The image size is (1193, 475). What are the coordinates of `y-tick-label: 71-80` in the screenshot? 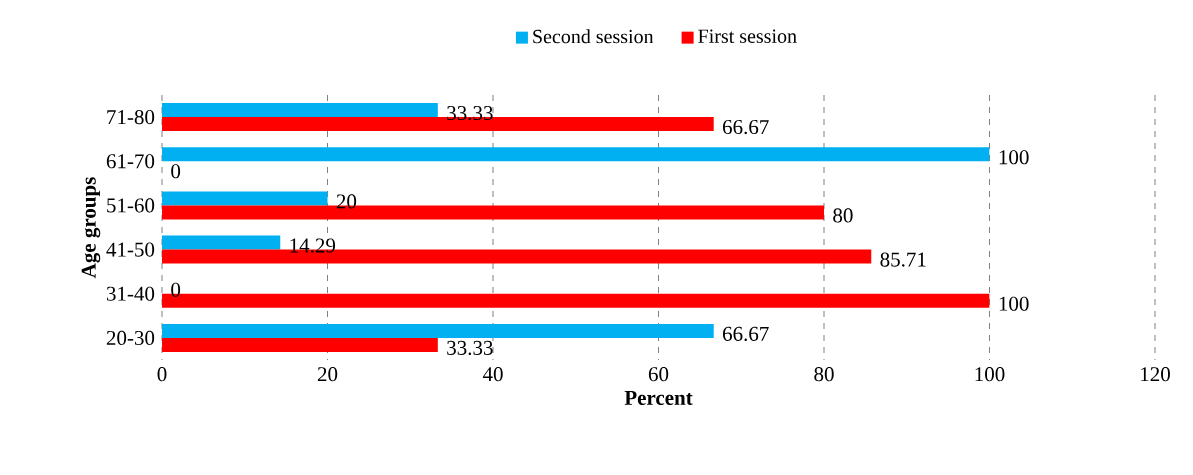 It's located at (131, 117).